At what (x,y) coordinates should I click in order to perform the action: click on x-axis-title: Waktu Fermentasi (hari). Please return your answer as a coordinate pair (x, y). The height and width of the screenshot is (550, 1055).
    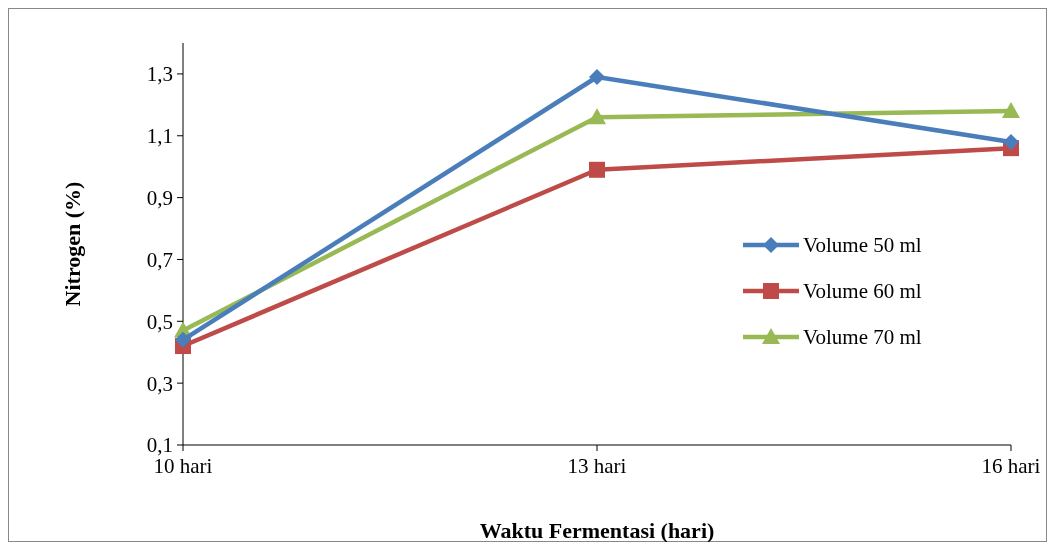
    Looking at the image, I should click on (597, 530).